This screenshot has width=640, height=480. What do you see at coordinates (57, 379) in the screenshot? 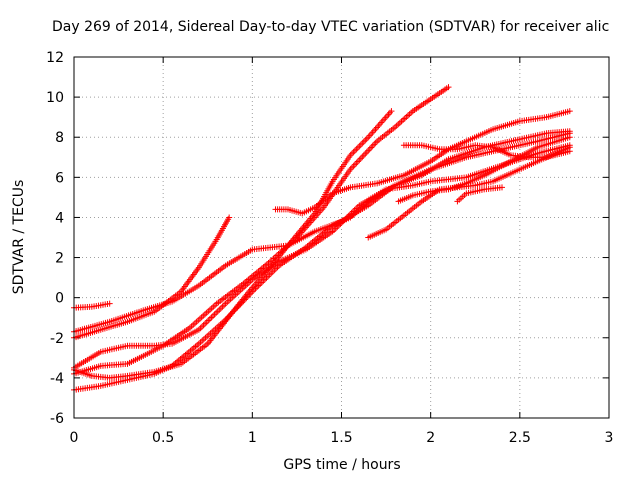
I see `y-tick-label: -4` at bounding box center [57, 379].